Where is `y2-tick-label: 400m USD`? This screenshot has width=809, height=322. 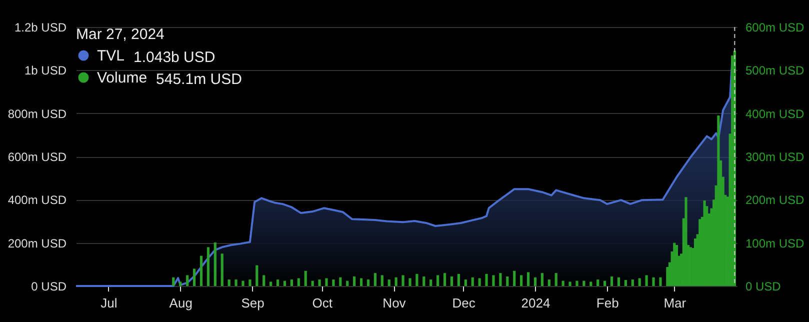
y2-tick-label: 400m USD is located at coordinates (775, 113).